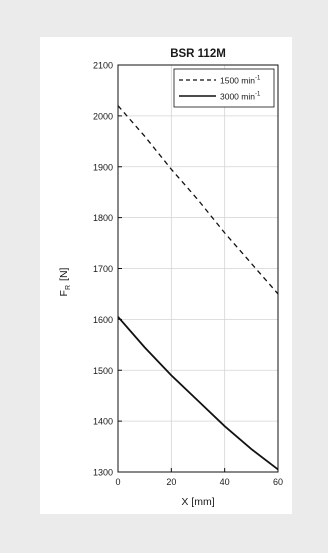  Describe the element at coordinates (103, 371) in the screenshot. I see `y-tick-label: 1500` at that location.